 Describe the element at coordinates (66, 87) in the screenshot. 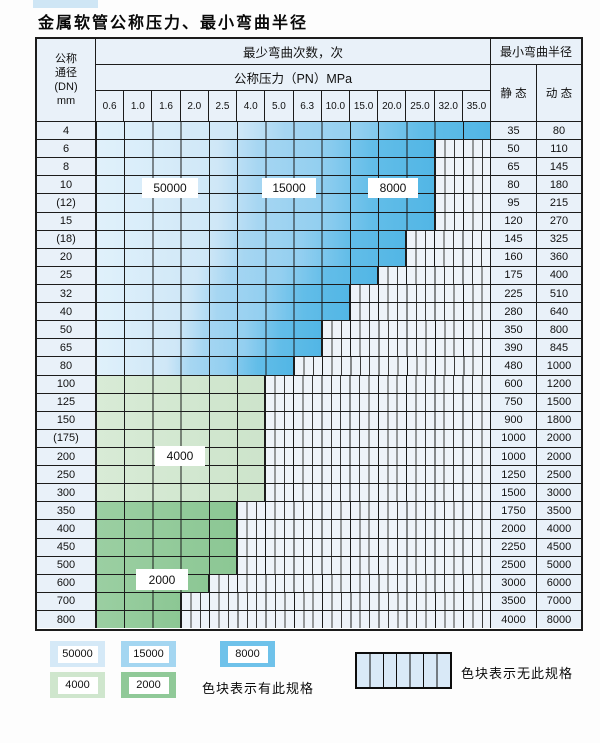

I see `dn-header-line-2: (DN)` at that location.